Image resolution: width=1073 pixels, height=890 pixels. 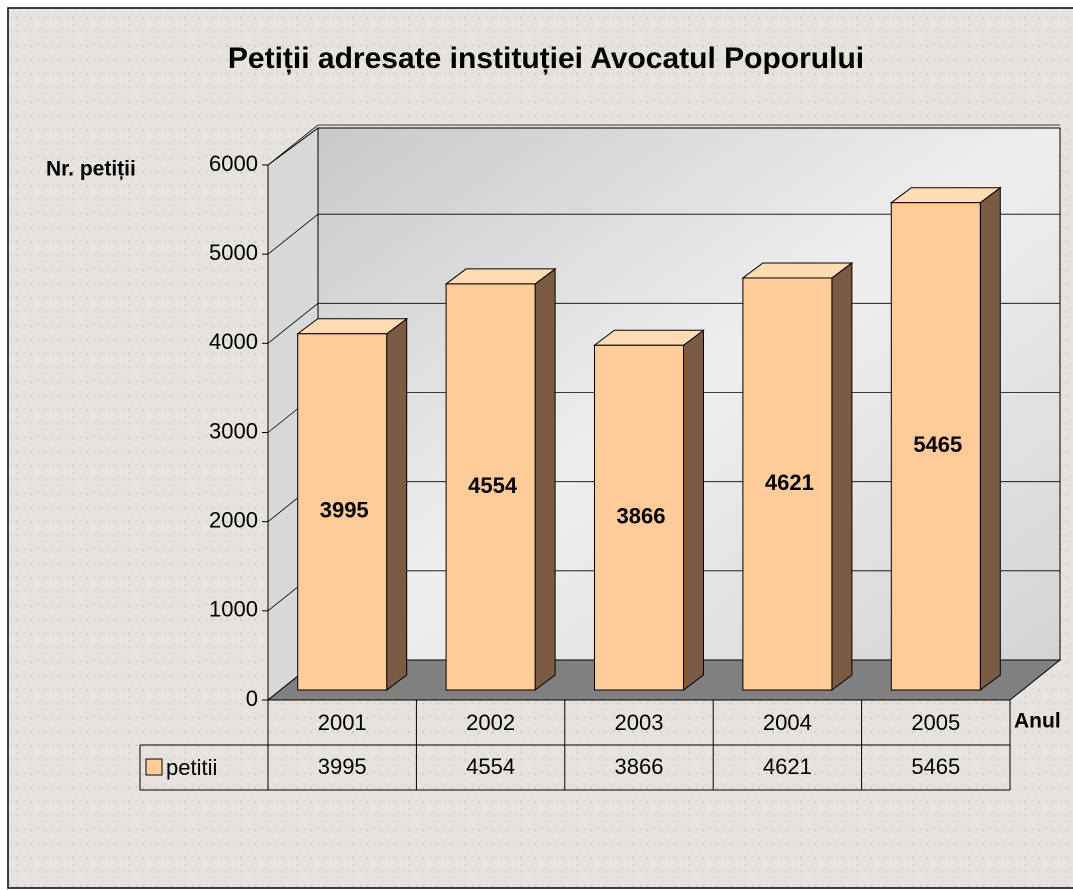 What do you see at coordinates (191, 767) in the screenshot?
I see `legend-label: petitii` at bounding box center [191, 767].